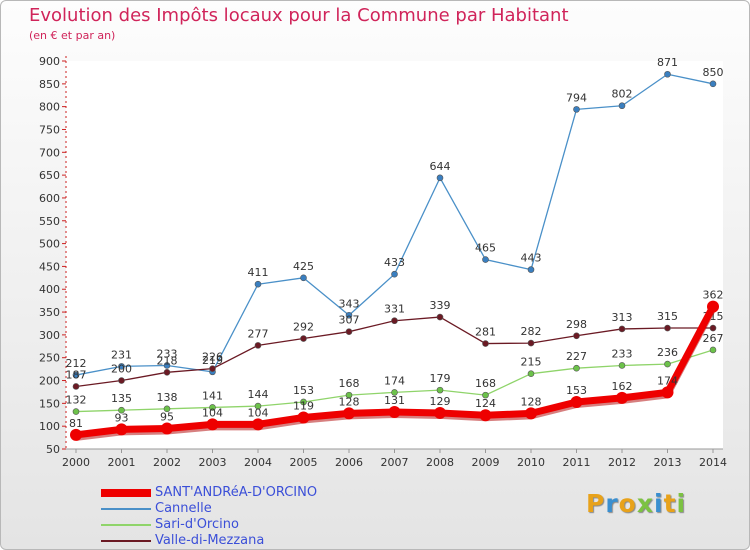 This screenshot has width=750, height=550. What do you see at coordinates (121, 354) in the screenshot?
I see `data-label: 231` at bounding box center [121, 354].